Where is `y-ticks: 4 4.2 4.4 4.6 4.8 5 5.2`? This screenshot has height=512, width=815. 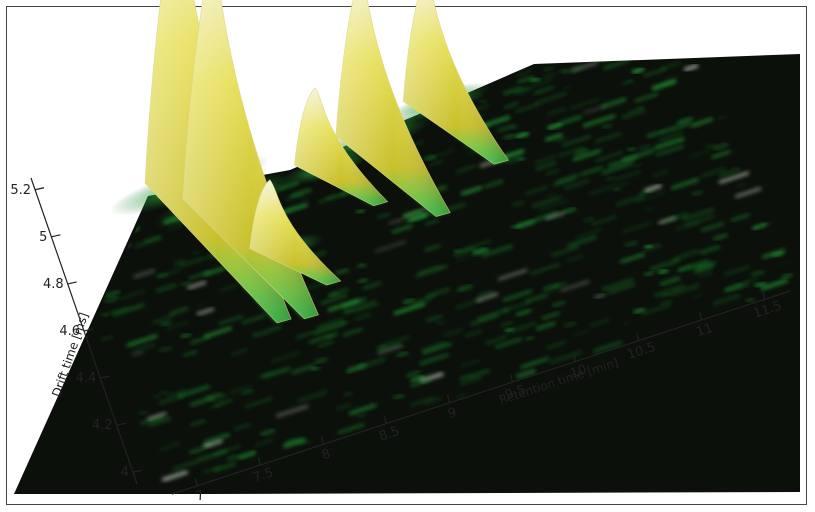
y-ticks: 4 4.2 4.4 4.6 4.8 5 5.2 is located at coordinates (76, 331).